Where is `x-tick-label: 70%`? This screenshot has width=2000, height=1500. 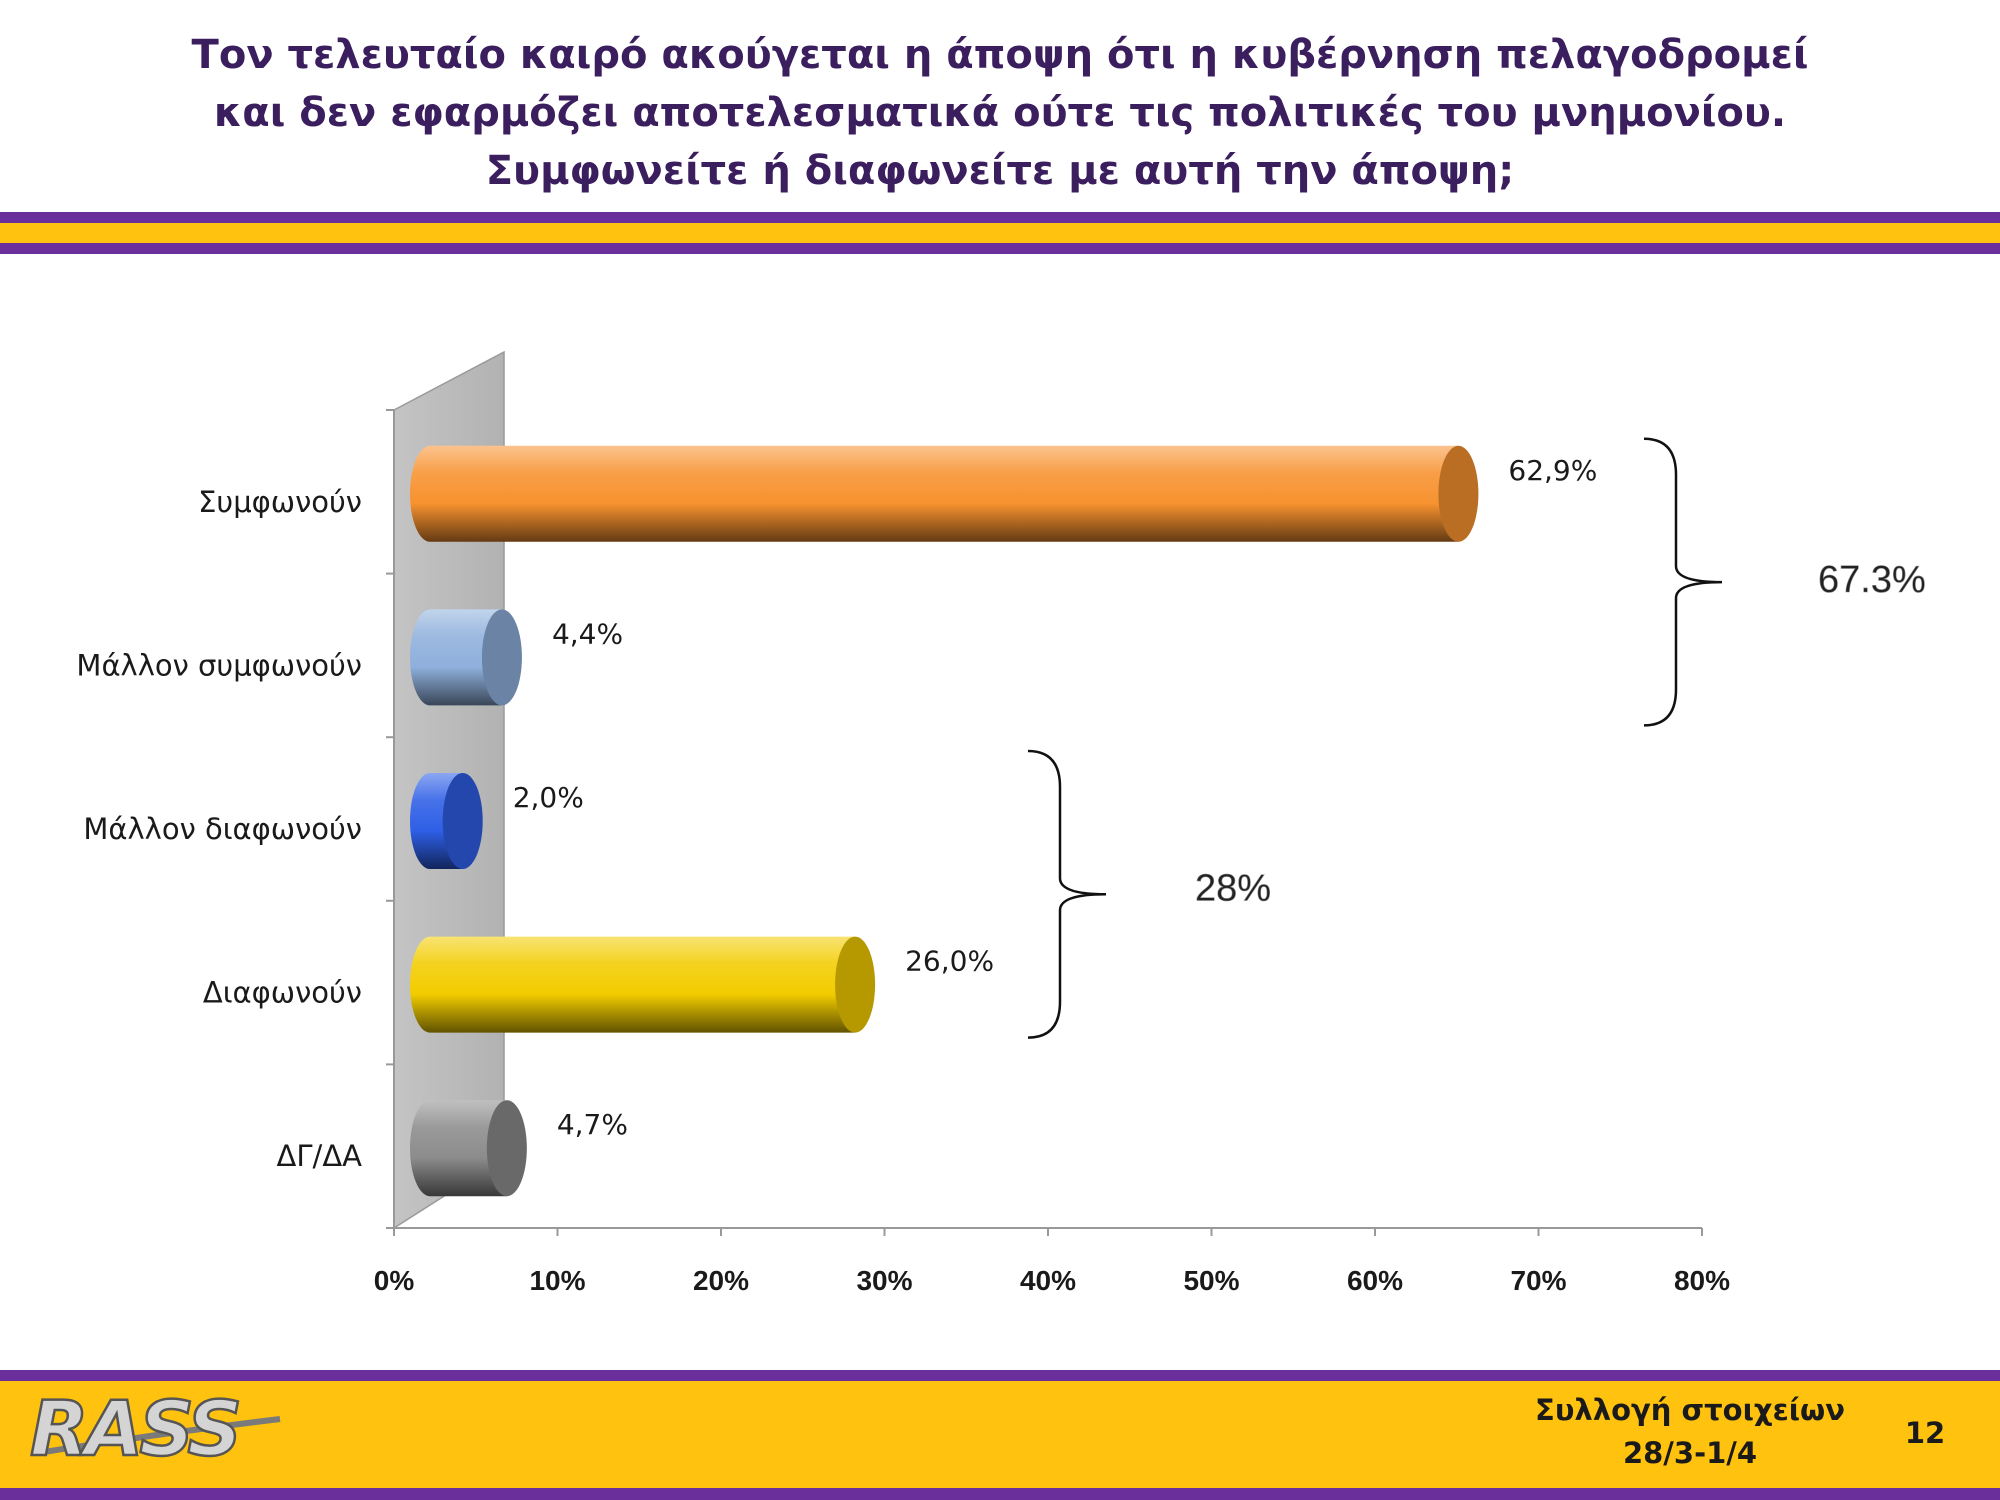
x-tick-label: 70% is located at coordinates (1538, 1280).